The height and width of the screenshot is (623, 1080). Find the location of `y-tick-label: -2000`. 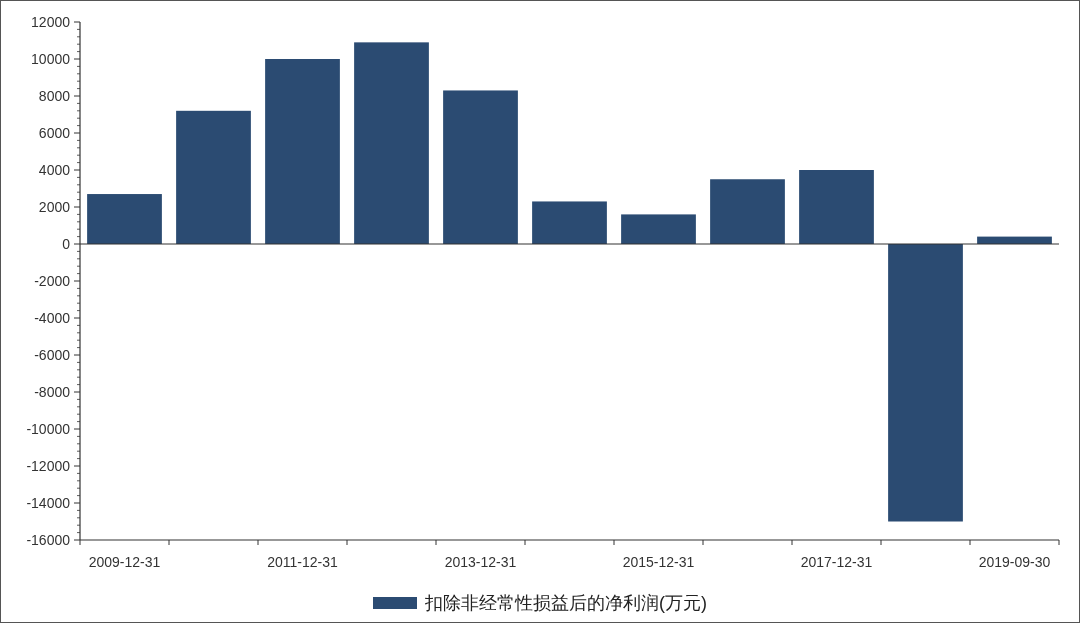

y-tick-label: -2000 is located at coordinates (52, 281).